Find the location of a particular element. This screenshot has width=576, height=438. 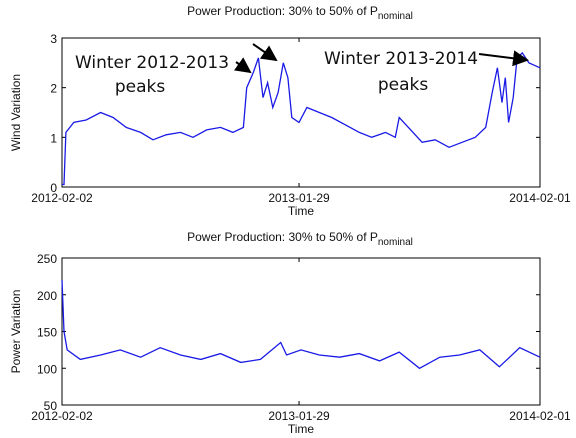

annotation: Winter 2013-2014 is located at coordinates (401, 59).